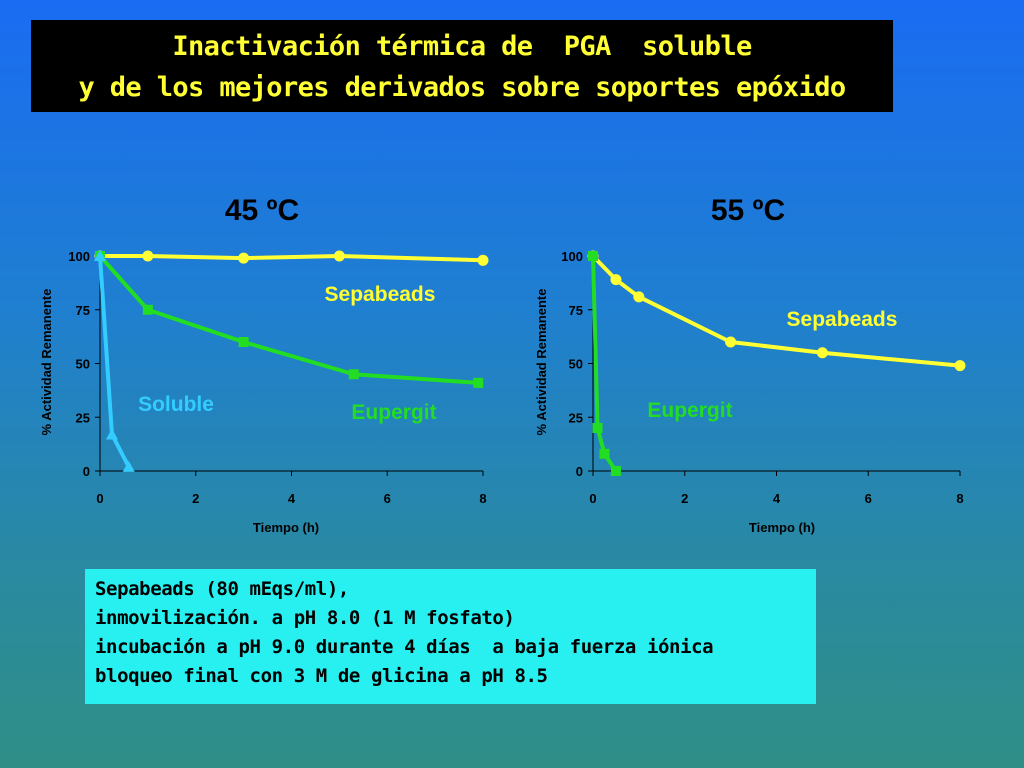 This screenshot has height=768, width=1024. Describe the element at coordinates (576, 310) in the screenshot. I see `chart-55c-ytick-label: 75` at that location.